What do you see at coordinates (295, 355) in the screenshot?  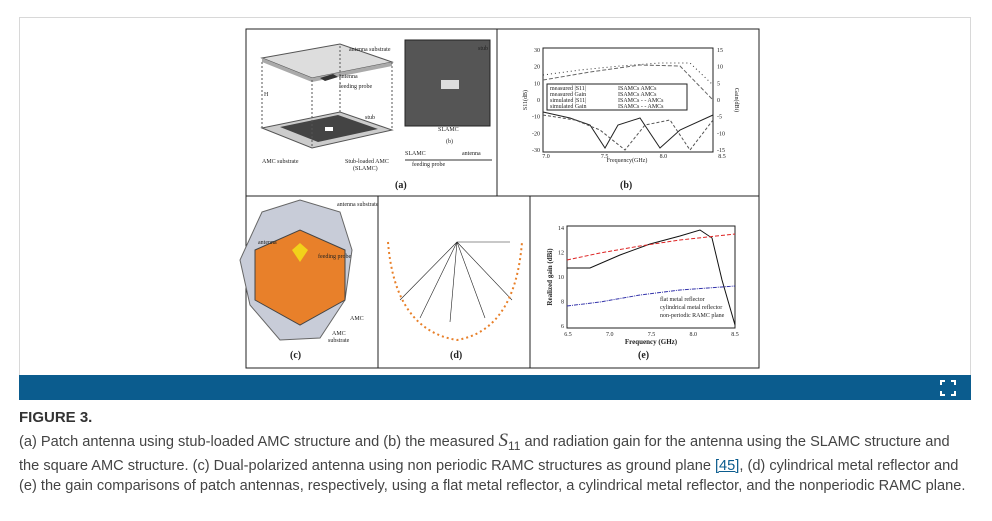 I see `panel-label: (c)` at bounding box center [295, 355].